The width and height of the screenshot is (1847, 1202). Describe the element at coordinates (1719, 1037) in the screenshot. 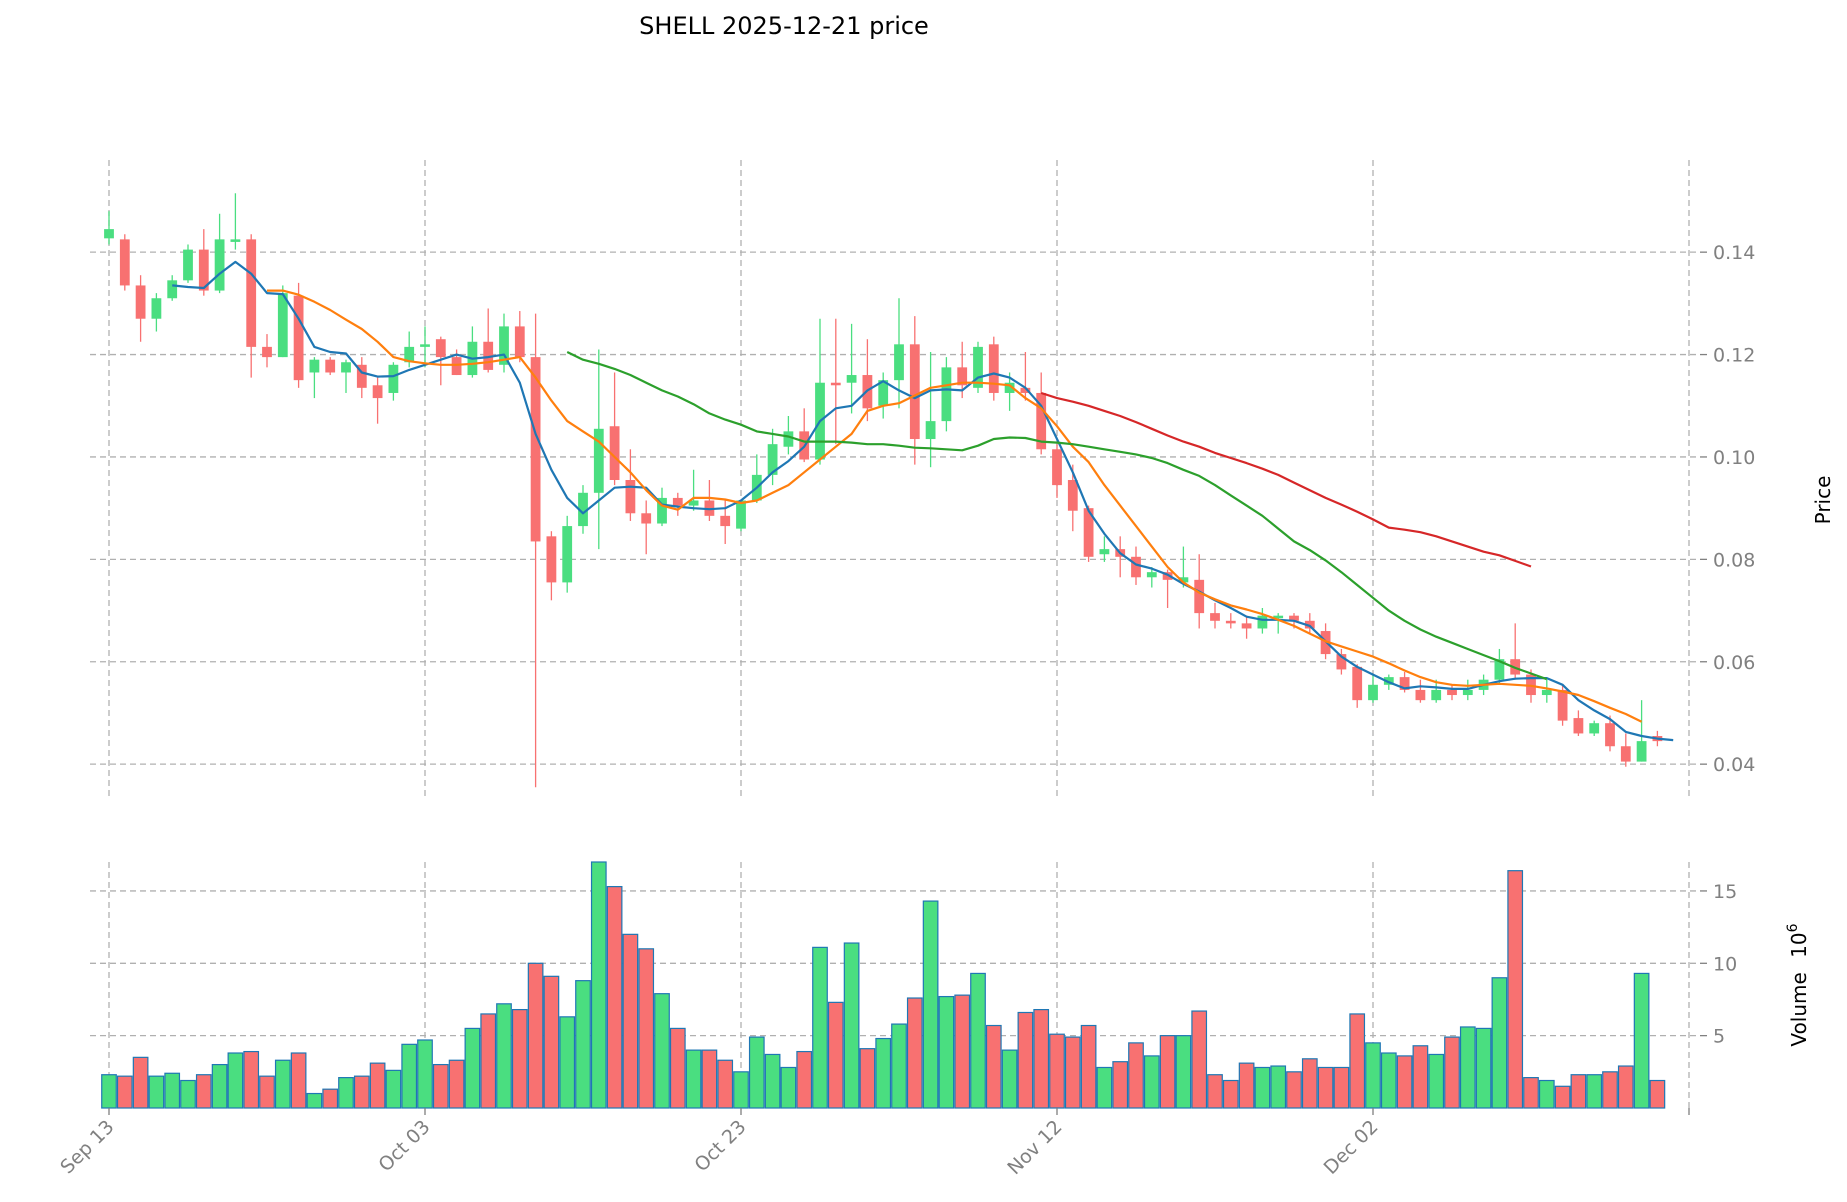

I see `volume-tick-label: 5` at that location.